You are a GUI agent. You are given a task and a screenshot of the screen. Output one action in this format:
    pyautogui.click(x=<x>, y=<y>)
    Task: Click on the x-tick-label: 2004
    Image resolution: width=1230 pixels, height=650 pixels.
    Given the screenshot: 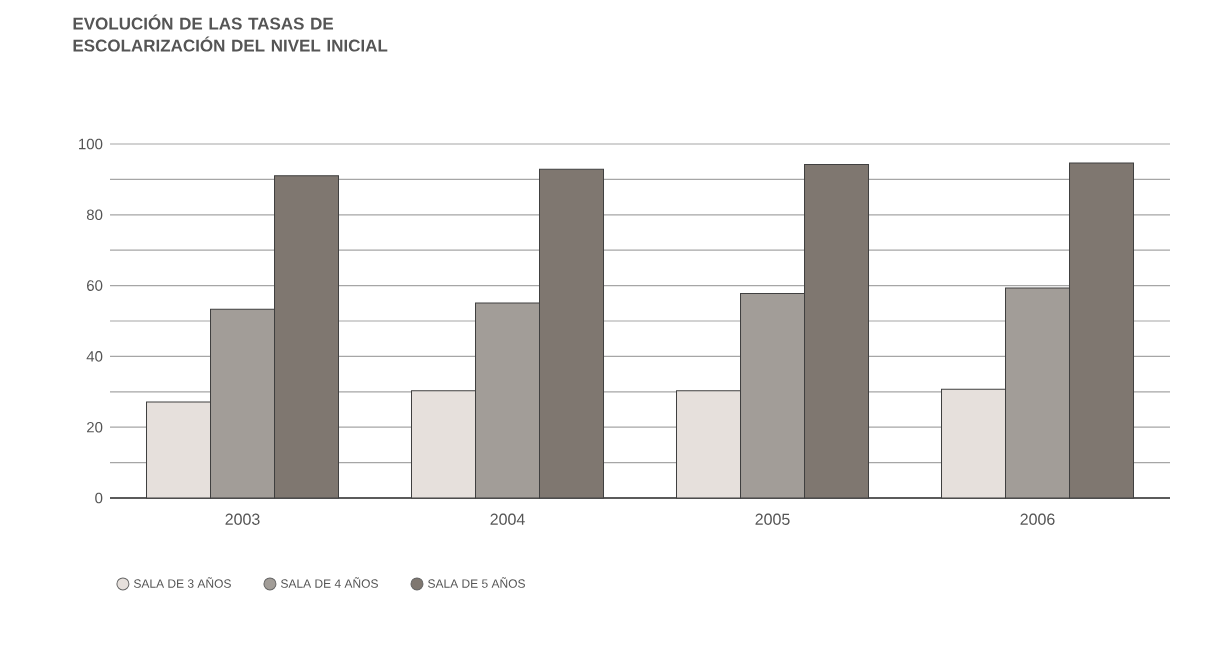 What is the action you would take?
    pyautogui.click(x=507, y=519)
    